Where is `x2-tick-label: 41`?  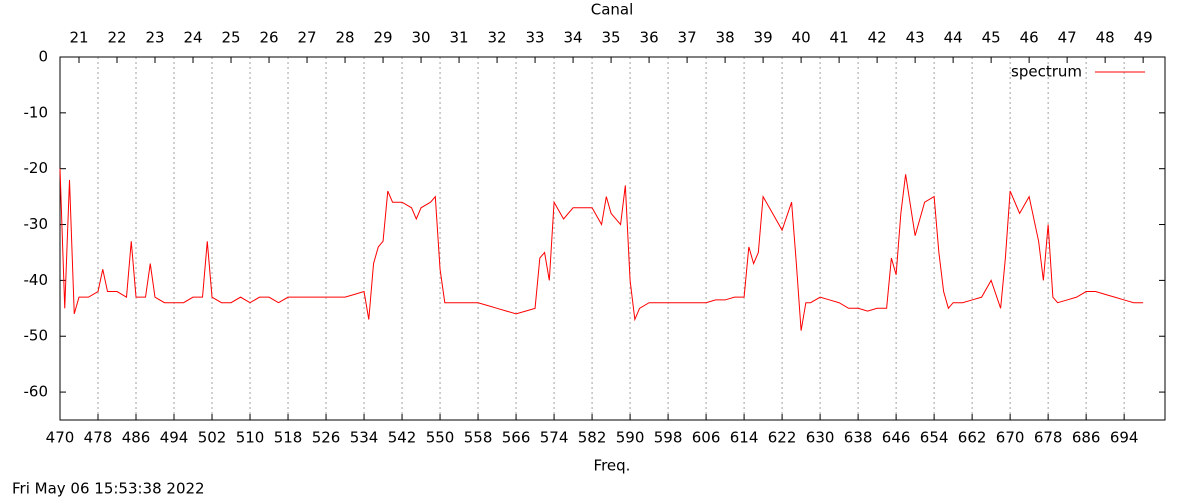 x2-tick-label: 41 is located at coordinates (839, 38).